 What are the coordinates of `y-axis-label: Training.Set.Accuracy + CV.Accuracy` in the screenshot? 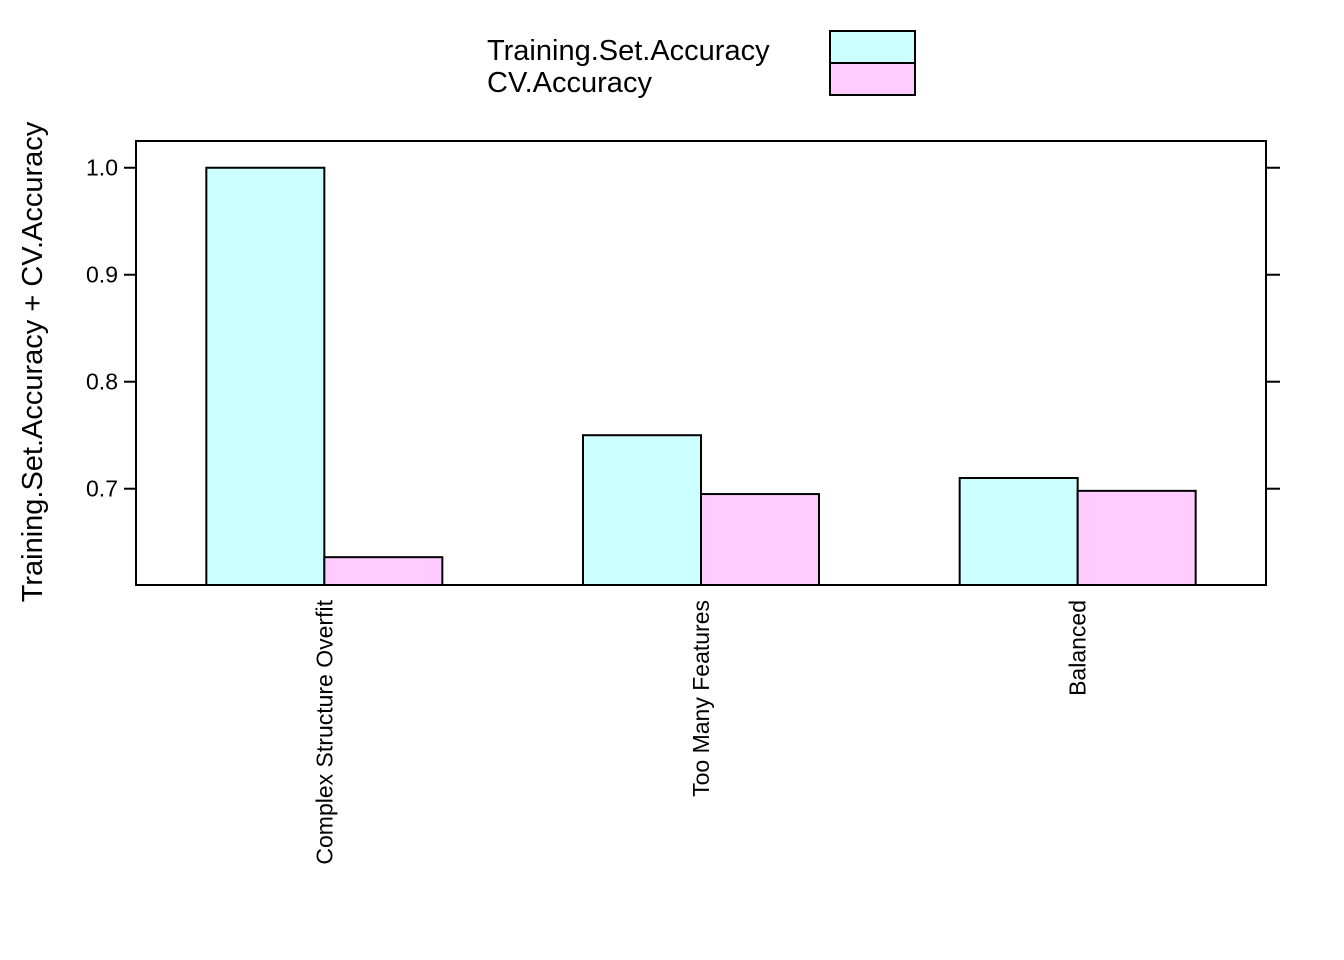 It's located at (33, 361).